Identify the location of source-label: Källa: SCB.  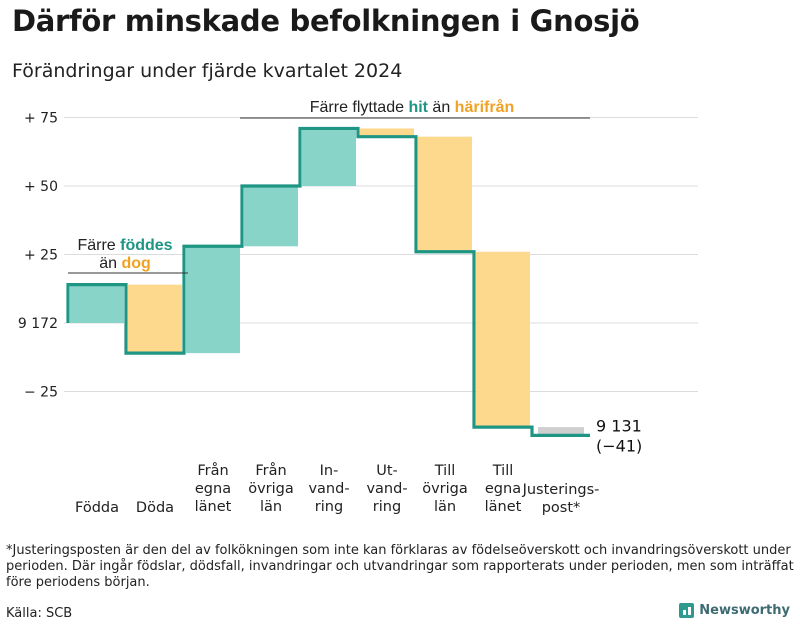
(39, 613).